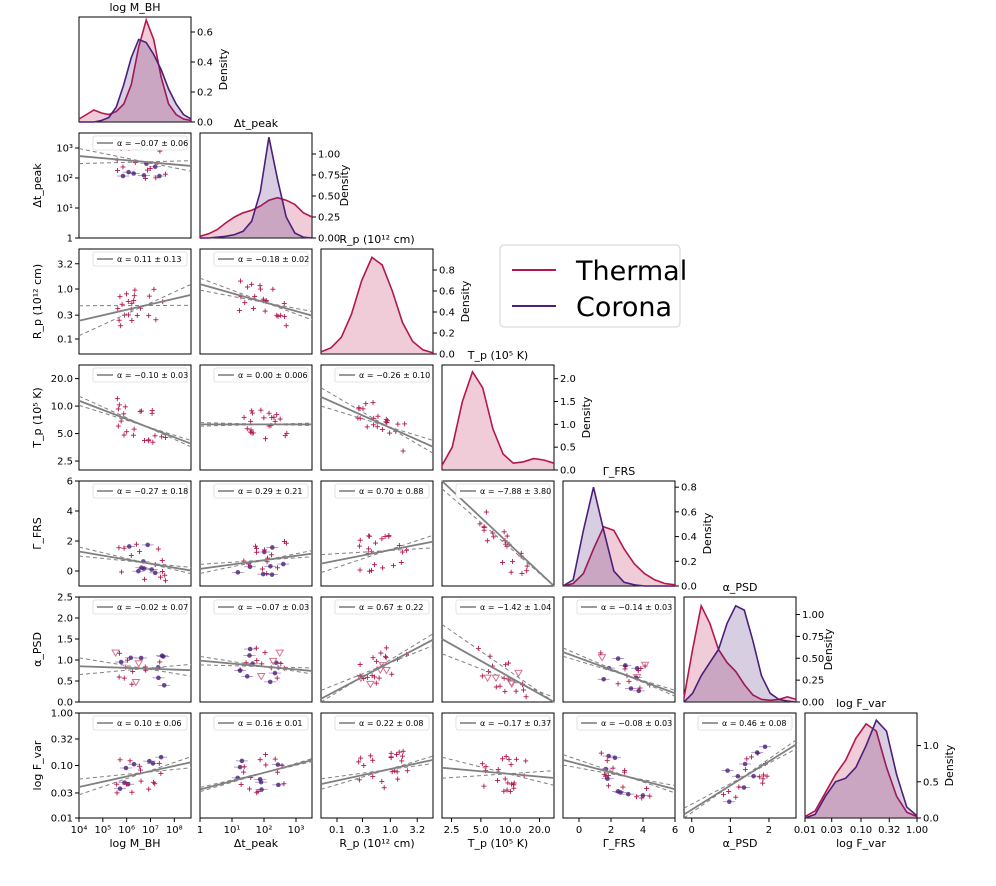 The height and width of the screenshot is (886, 996). What do you see at coordinates (37, 185) in the screenshot?
I see `y-axis-label: Δt_peak` at bounding box center [37, 185].